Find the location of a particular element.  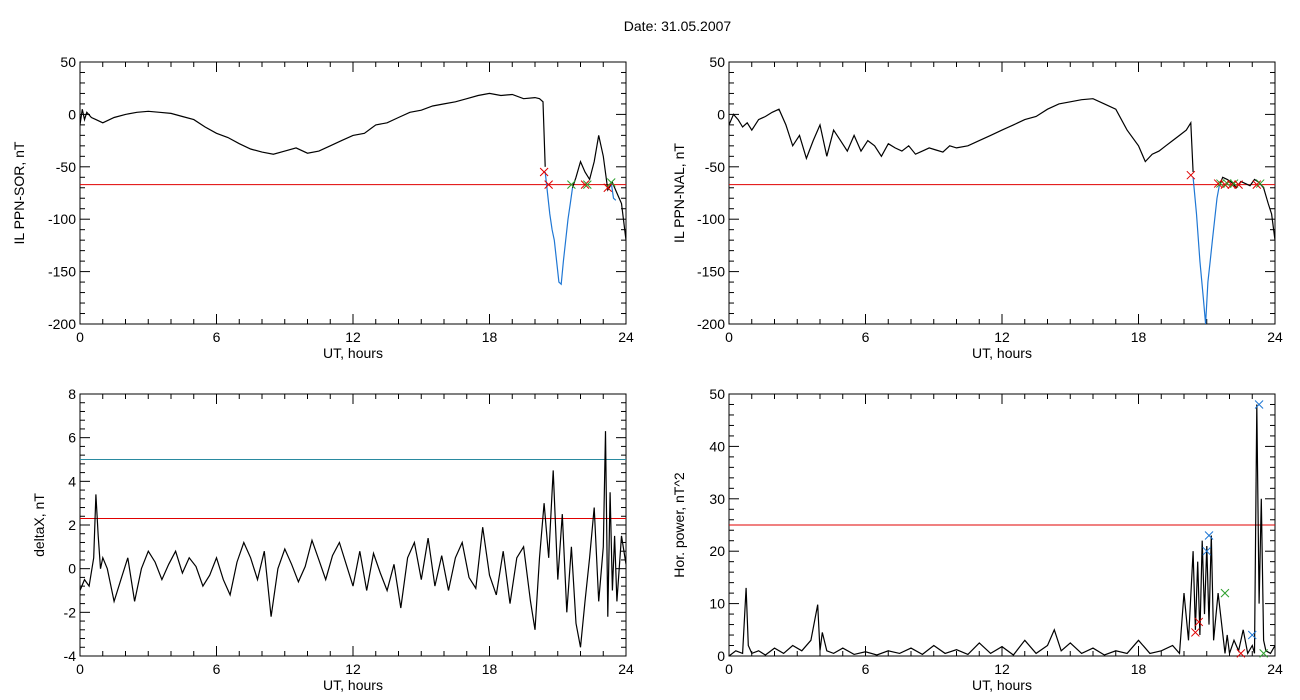

y-tick-label: 20 is located at coordinates (717, 551).